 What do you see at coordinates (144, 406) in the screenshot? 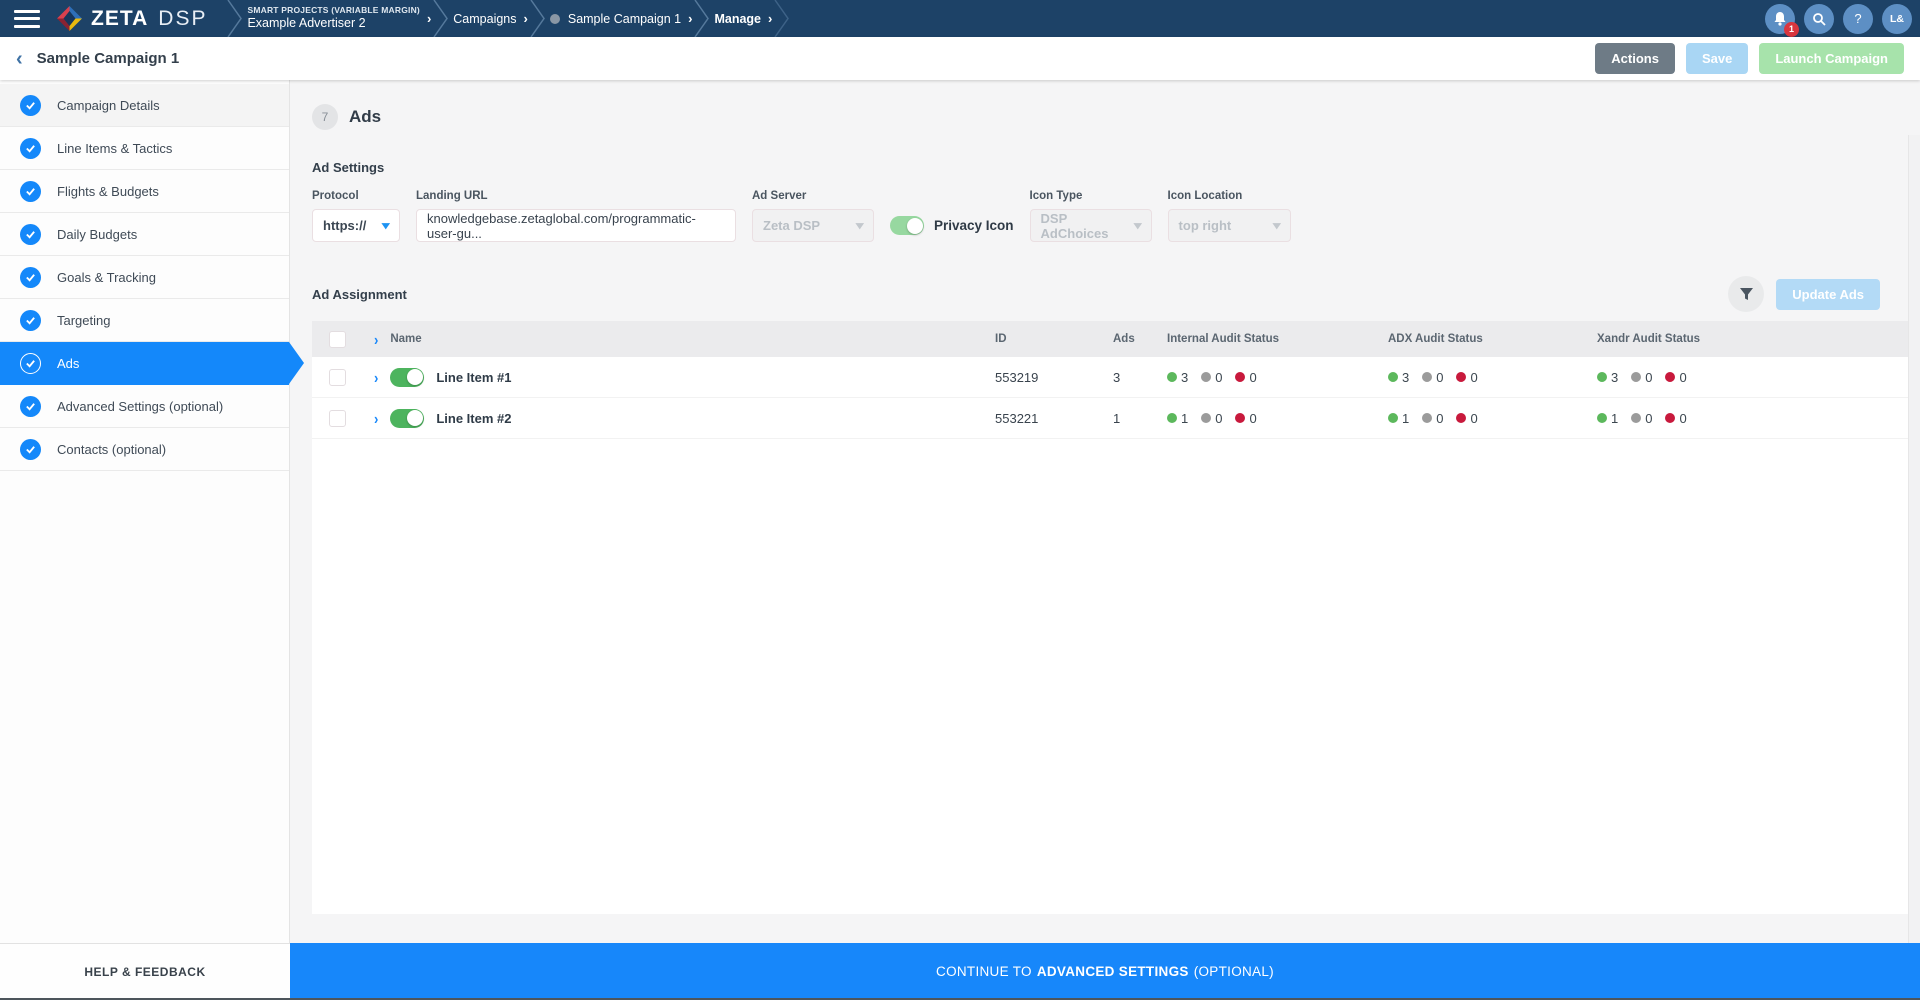
I see `sidebar-item-advanced-settings: Advanced Settings (optional)` at bounding box center [144, 406].